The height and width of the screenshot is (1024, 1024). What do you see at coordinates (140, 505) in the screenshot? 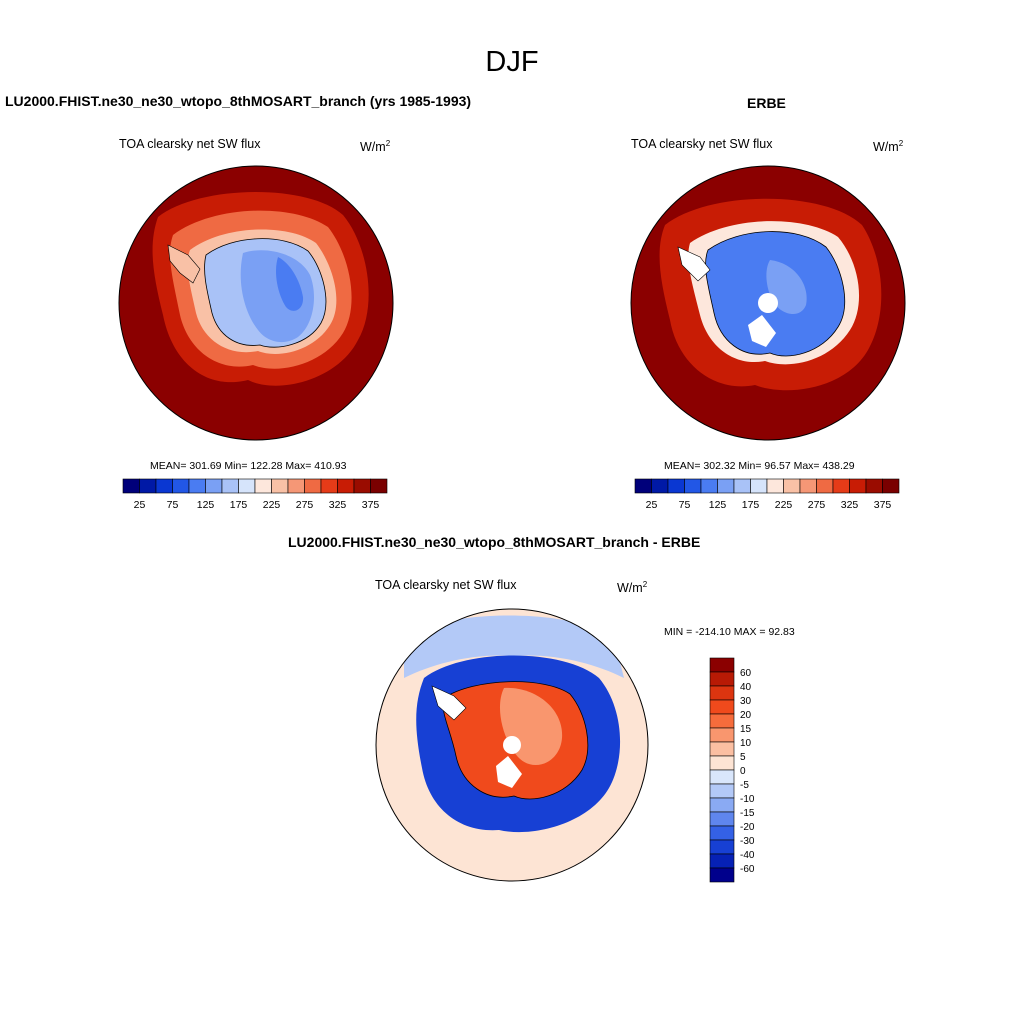
I see `colorbar-tick-label: 25` at bounding box center [140, 505].